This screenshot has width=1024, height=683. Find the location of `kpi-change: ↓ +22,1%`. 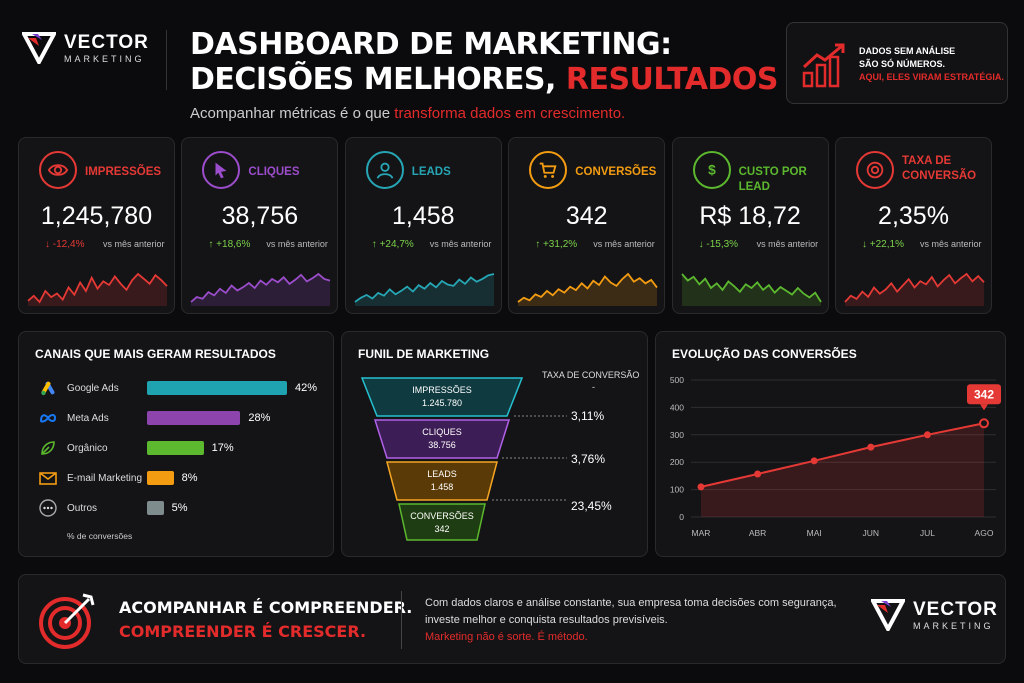

kpi-change: ↓ +22,1% is located at coordinates (883, 244).